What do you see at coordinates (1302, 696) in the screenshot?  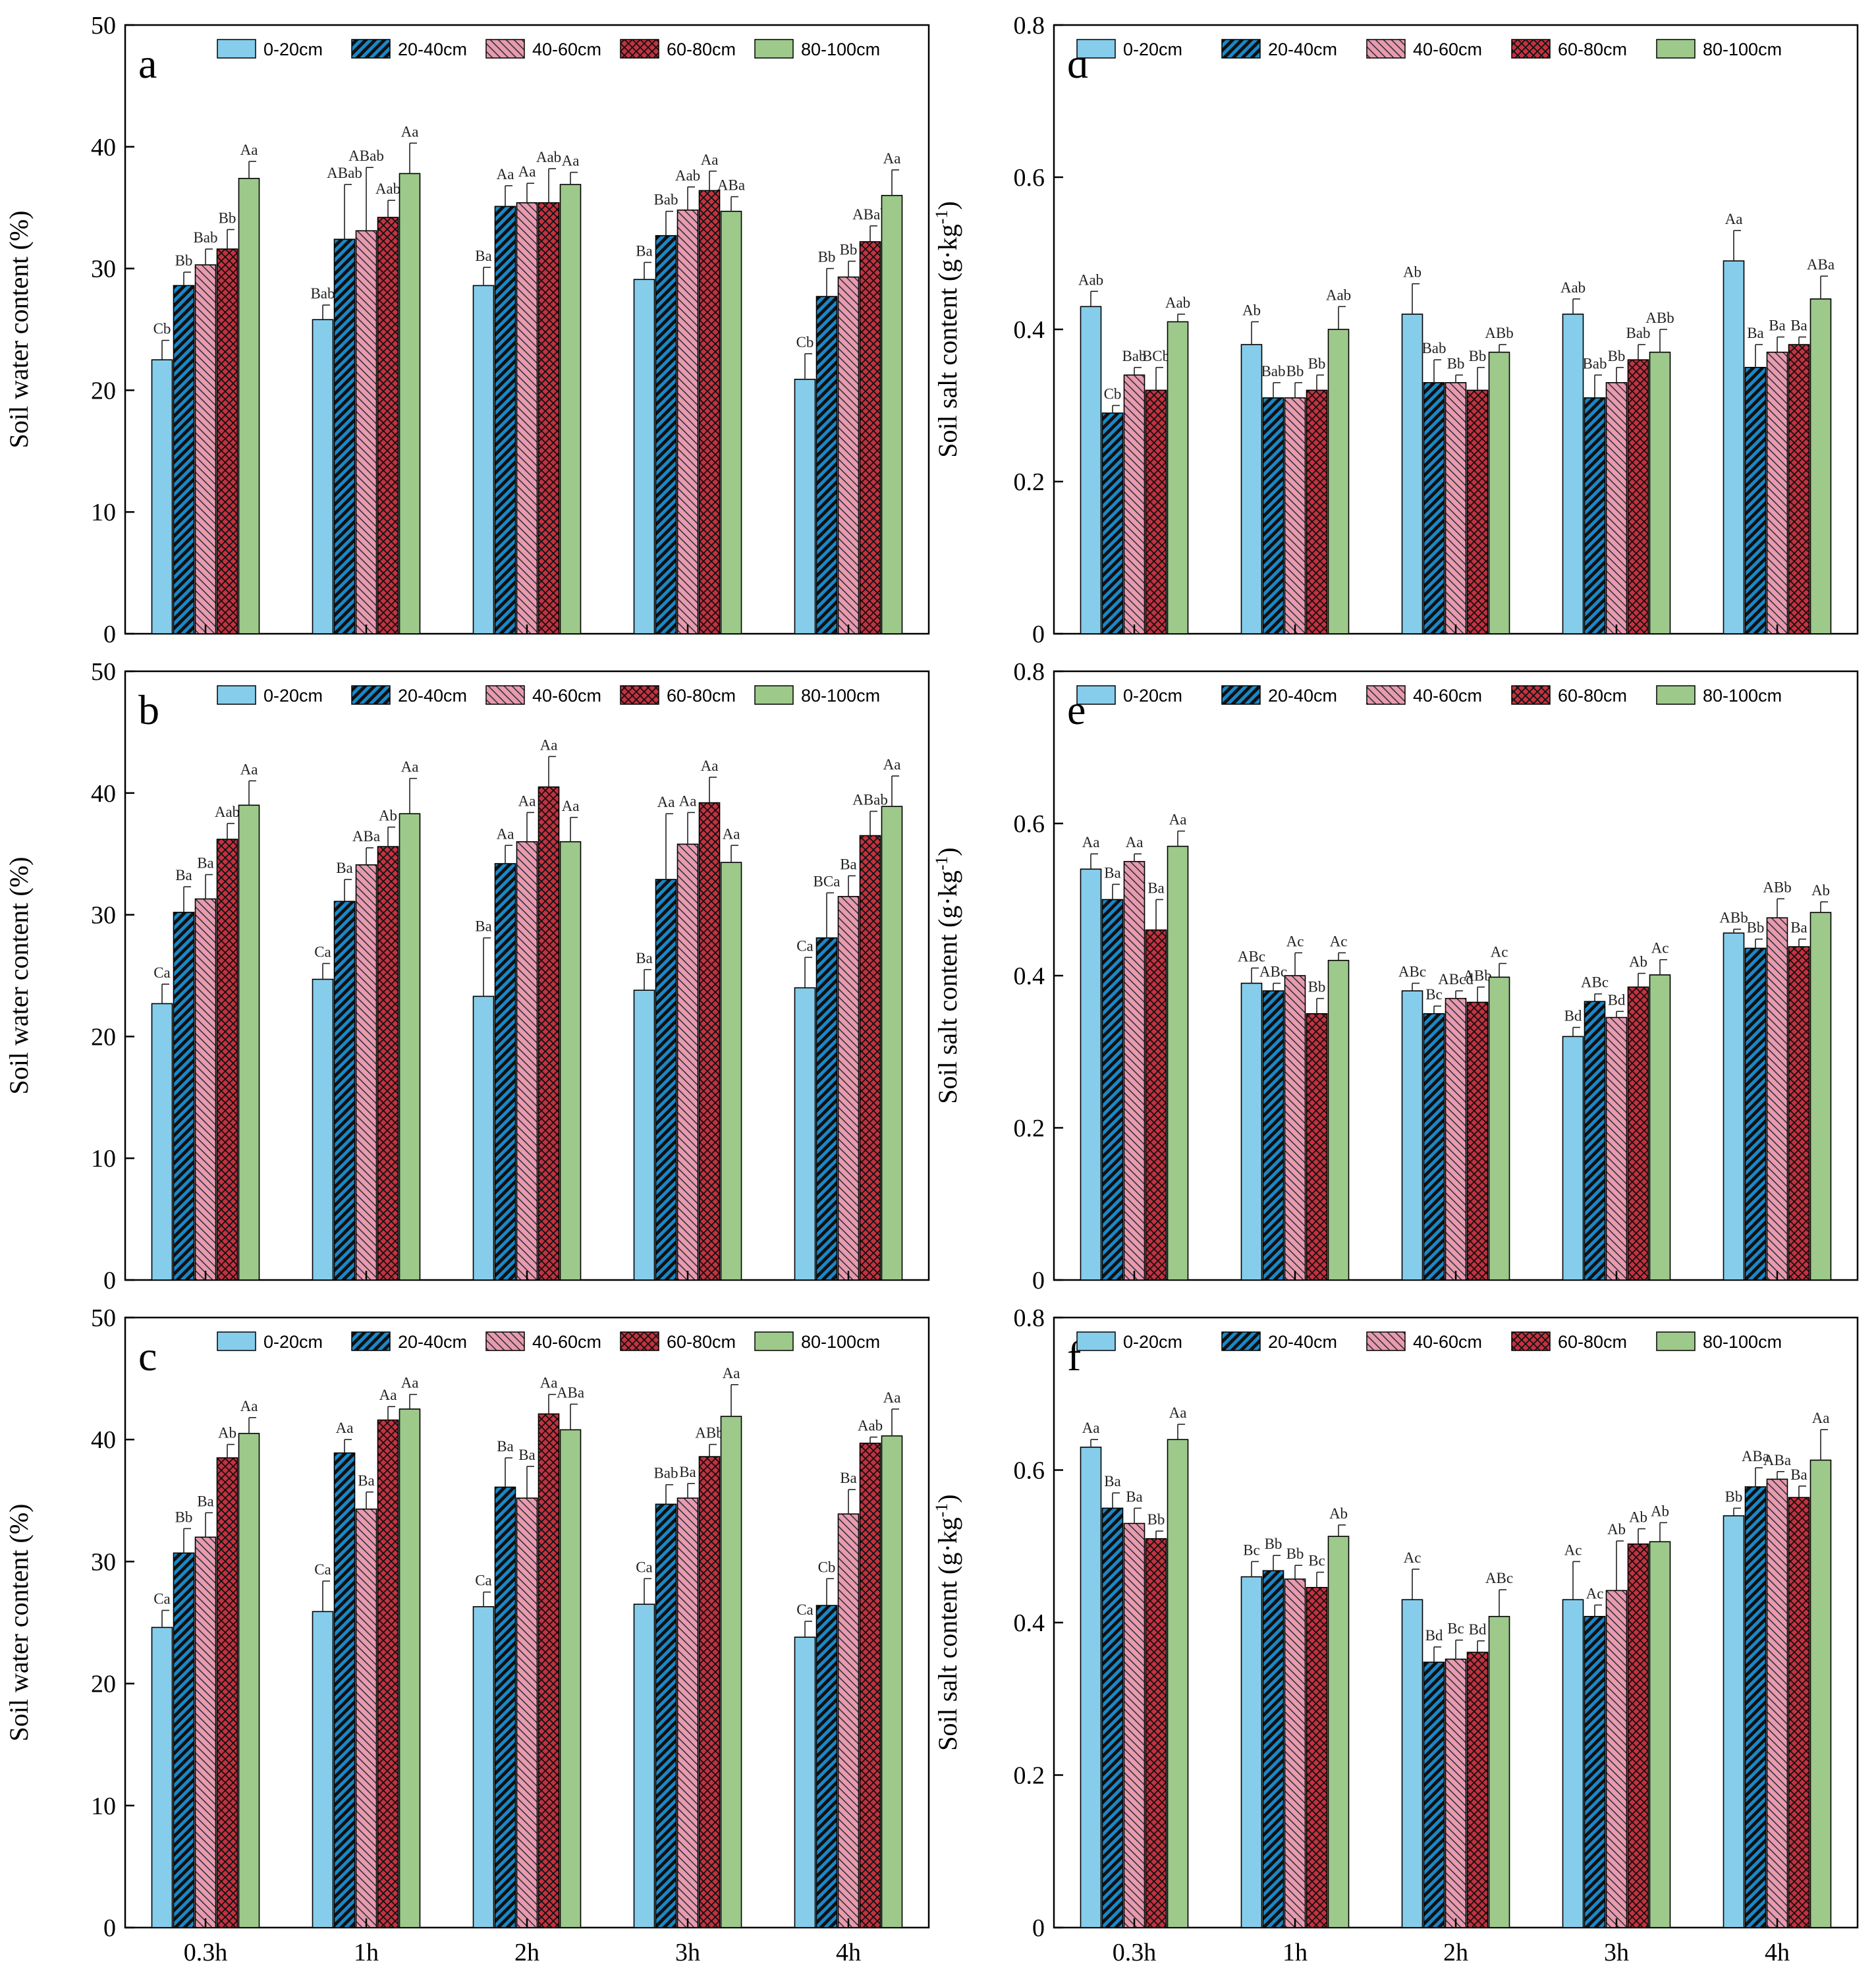 I see `legend-label-20-40cm: 20-40cm` at bounding box center [1302, 696].